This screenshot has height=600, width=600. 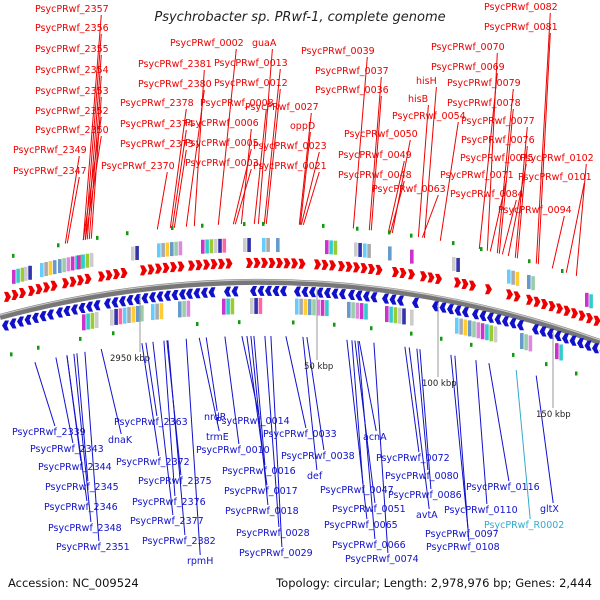 I want to click on top-gene-label: PsycPRwf_0078, so click(x=484, y=103).